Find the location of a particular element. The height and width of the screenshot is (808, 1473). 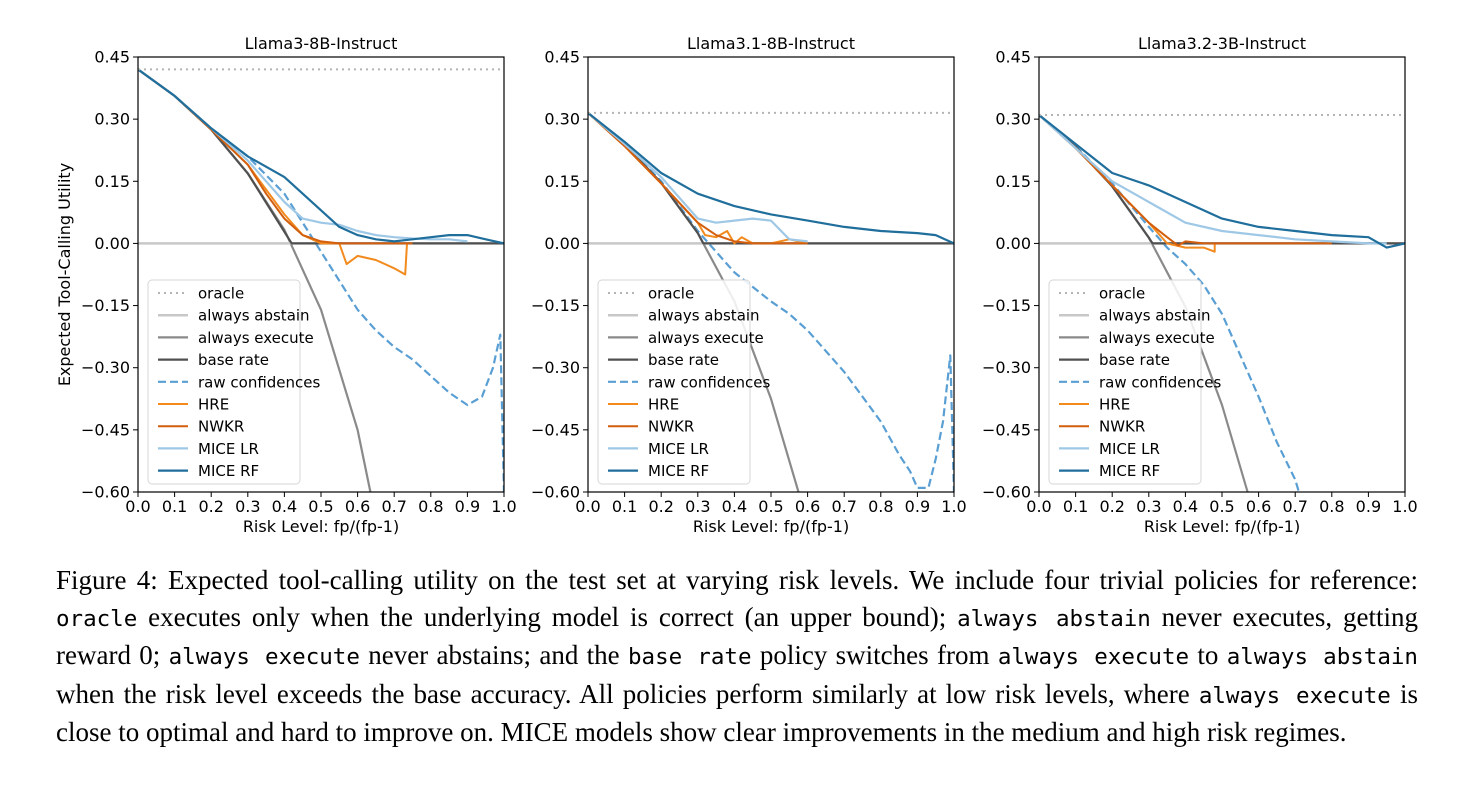

code-always-abstain-2: always abstain is located at coordinates (1322, 657).